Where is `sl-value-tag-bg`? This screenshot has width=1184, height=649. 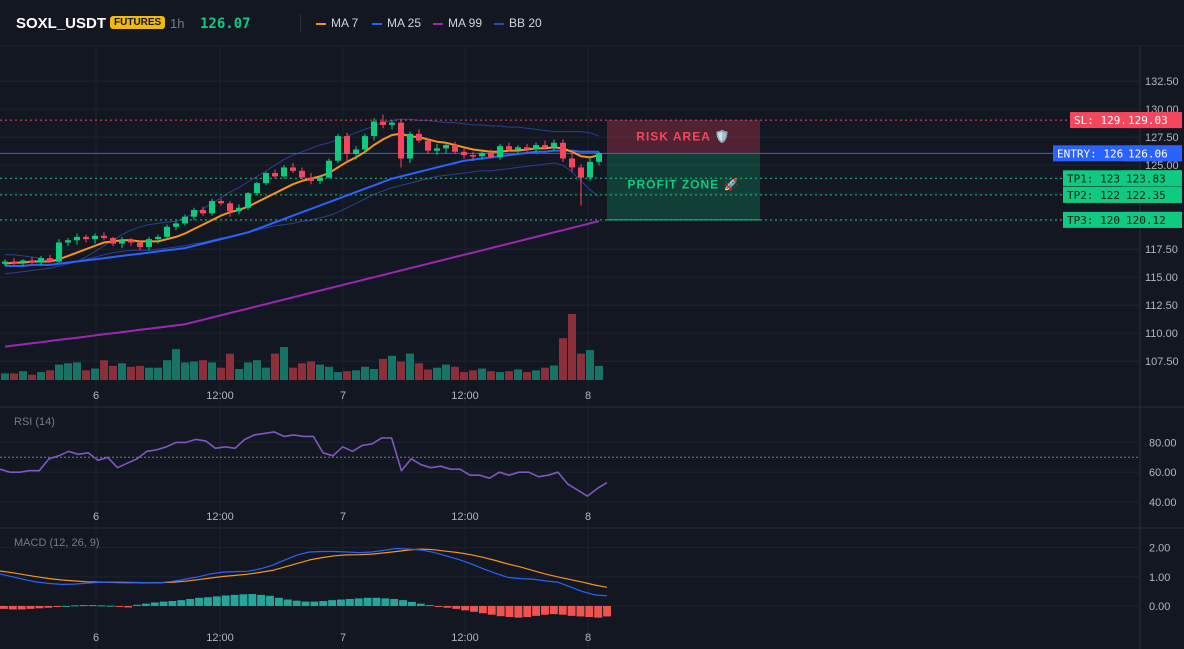
sl-value-tag-bg is located at coordinates (1153, 120).